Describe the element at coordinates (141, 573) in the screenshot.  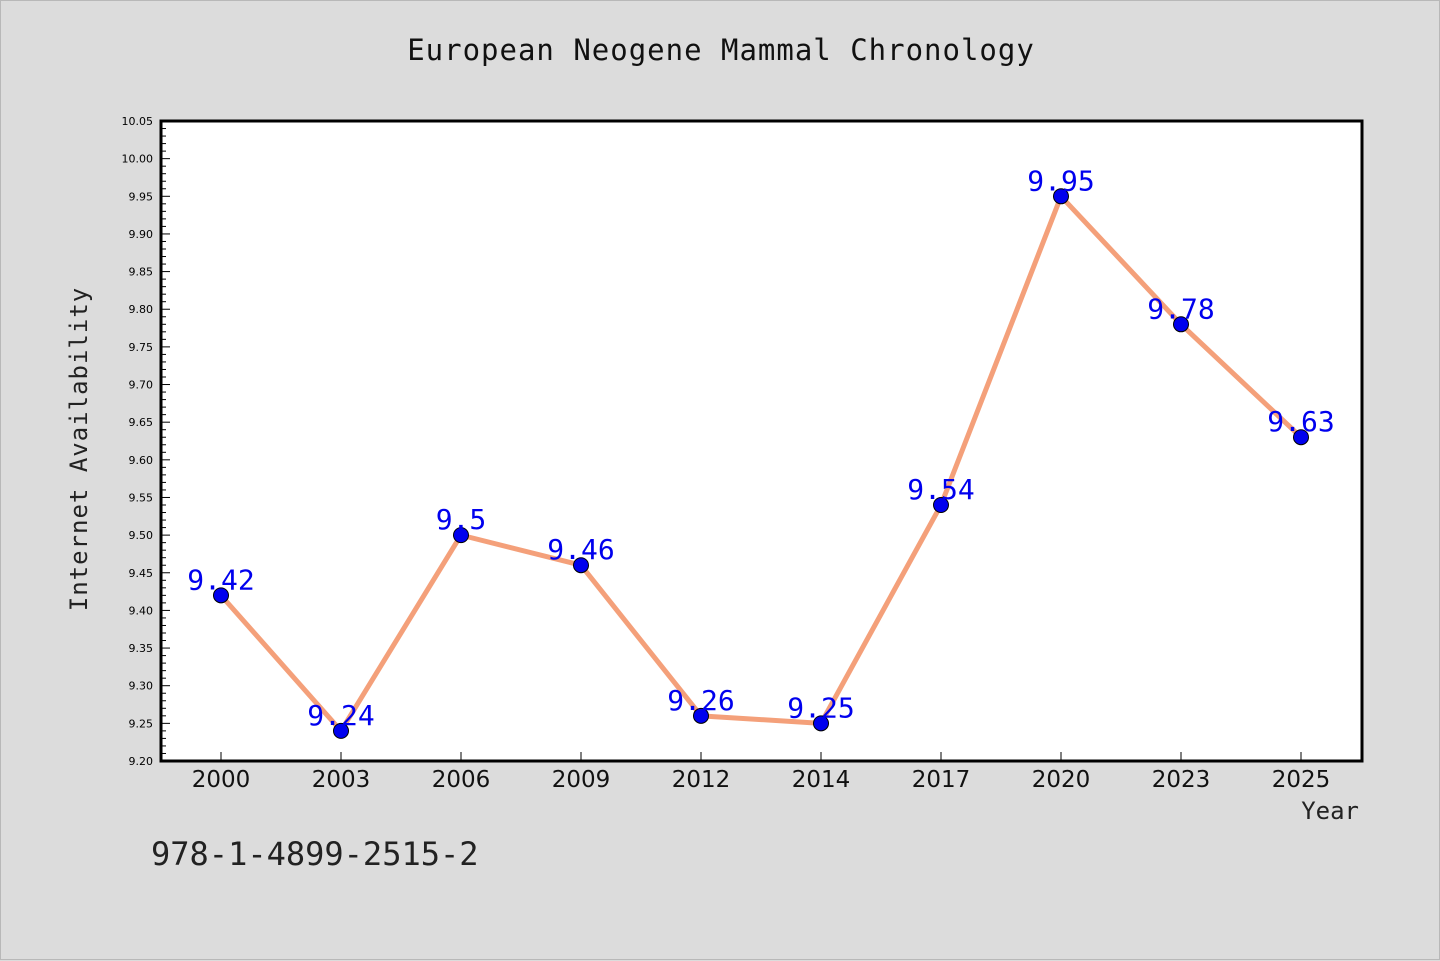
I see `y-tick-label: 9.45` at that location.